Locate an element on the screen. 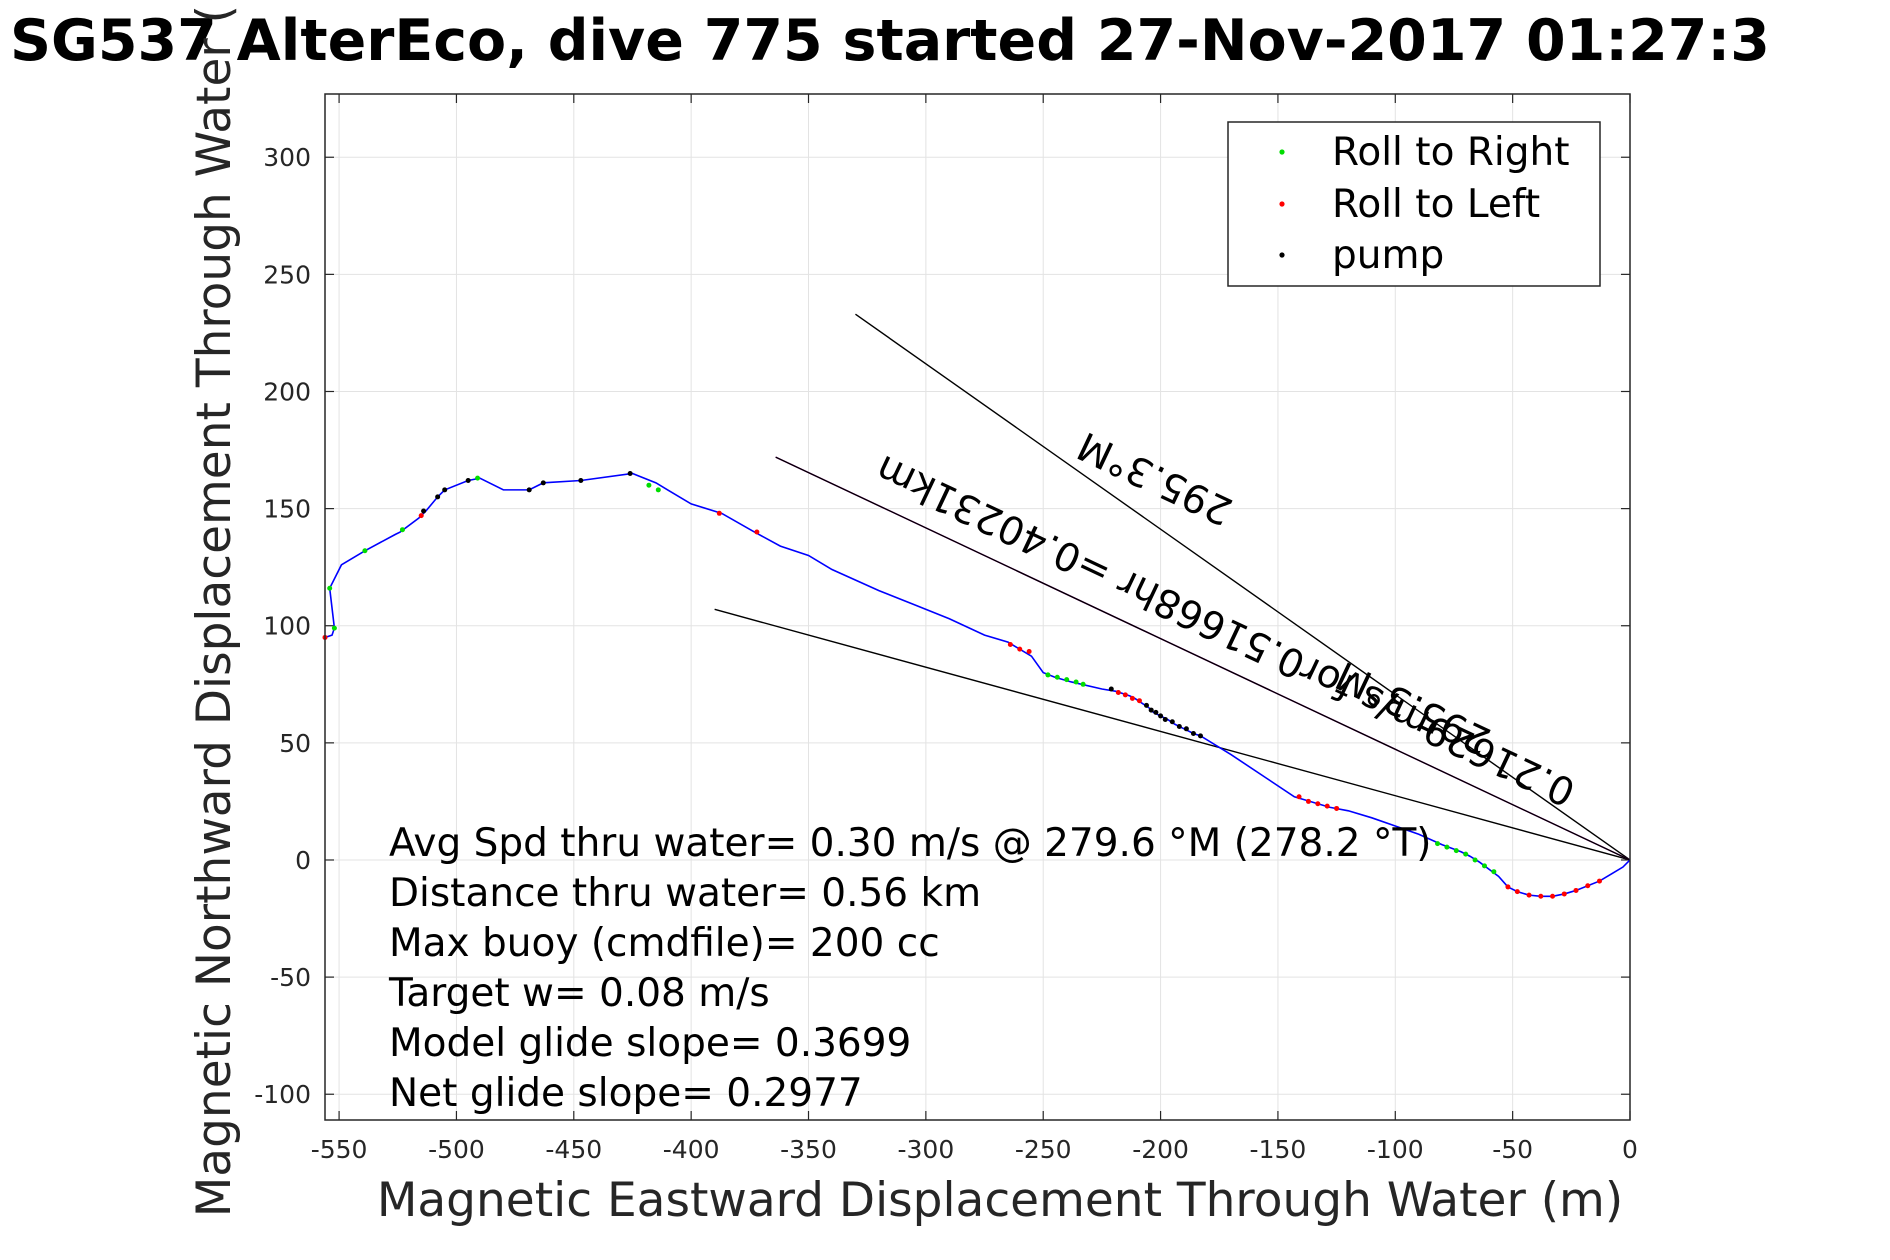 The width and height of the screenshot is (1890, 1260). y-tick-label: 300 is located at coordinates (287, 157).